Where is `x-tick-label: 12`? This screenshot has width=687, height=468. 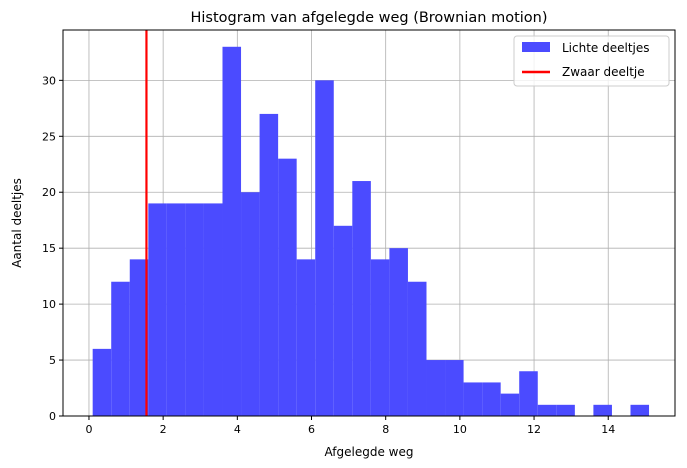 x-tick-label: 12 is located at coordinates (534, 429).